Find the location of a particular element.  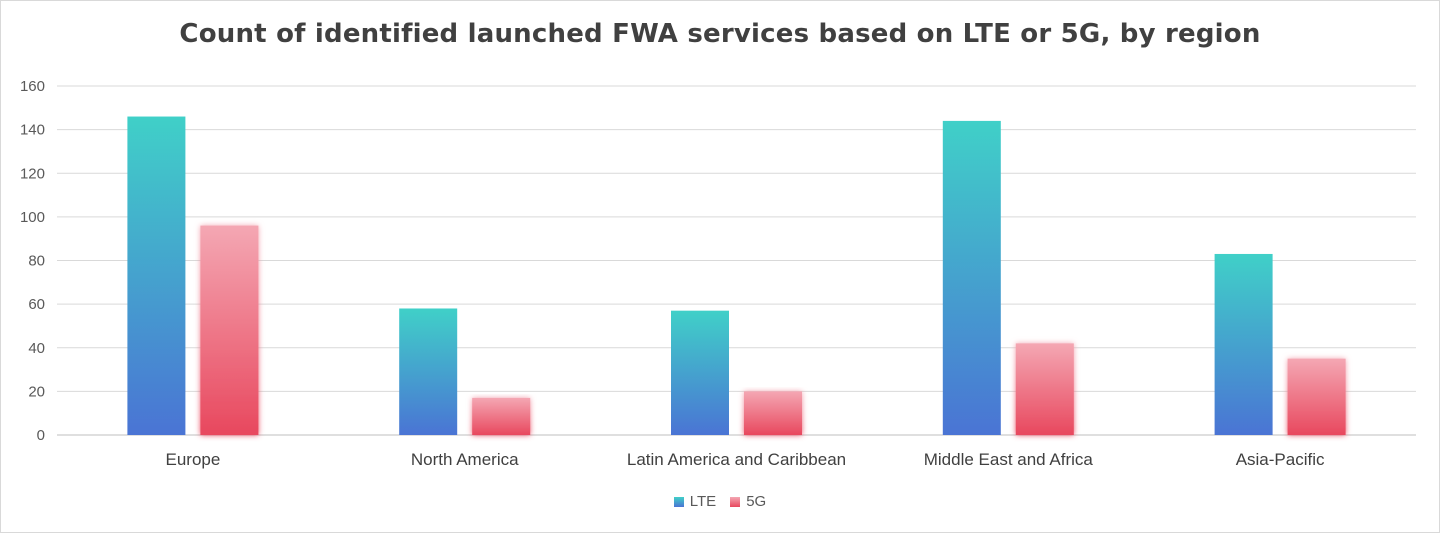

y-tick-label: 20 is located at coordinates (36, 391).